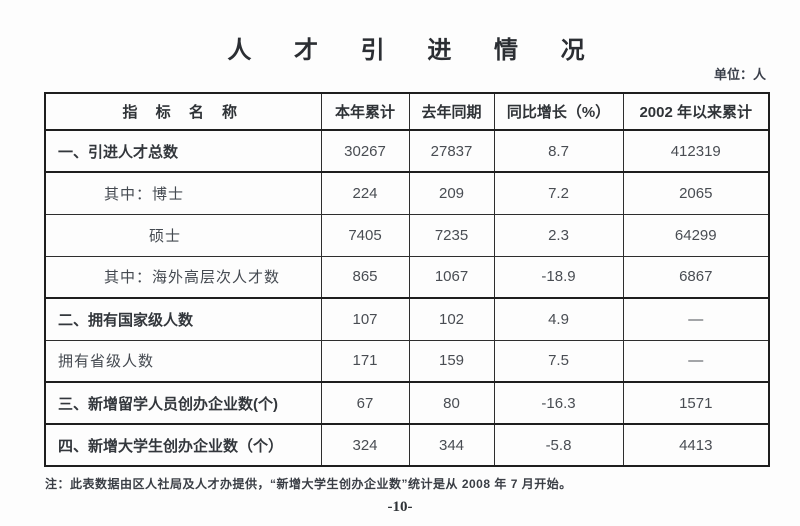  Describe the element at coordinates (696, 445) in the screenshot. I see `cell-since-2002: 4413` at that location.